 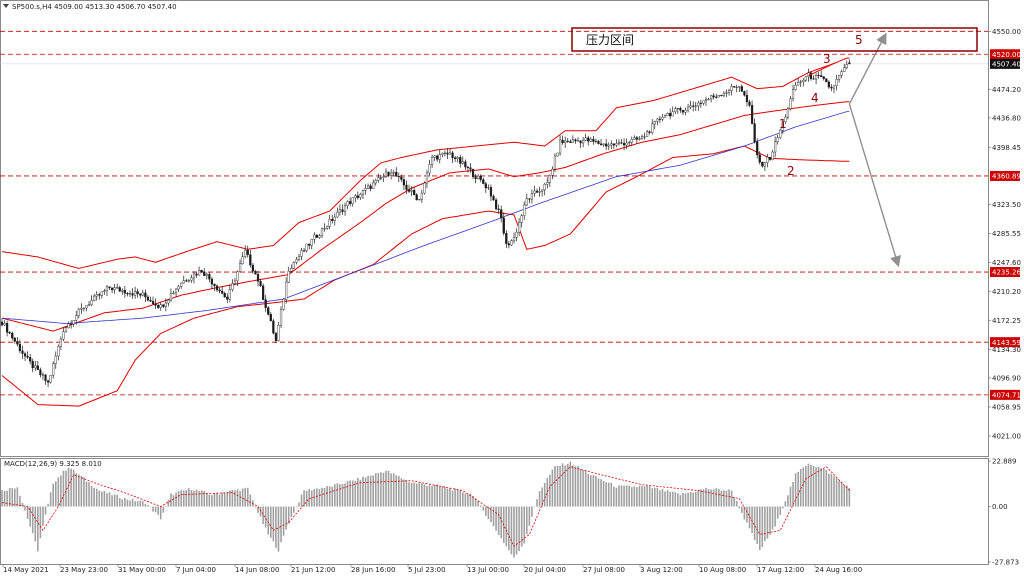 What do you see at coordinates (1006, 343) in the screenshot?
I see `price-tick-label: 4143.59` at bounding box center [1006, 343].